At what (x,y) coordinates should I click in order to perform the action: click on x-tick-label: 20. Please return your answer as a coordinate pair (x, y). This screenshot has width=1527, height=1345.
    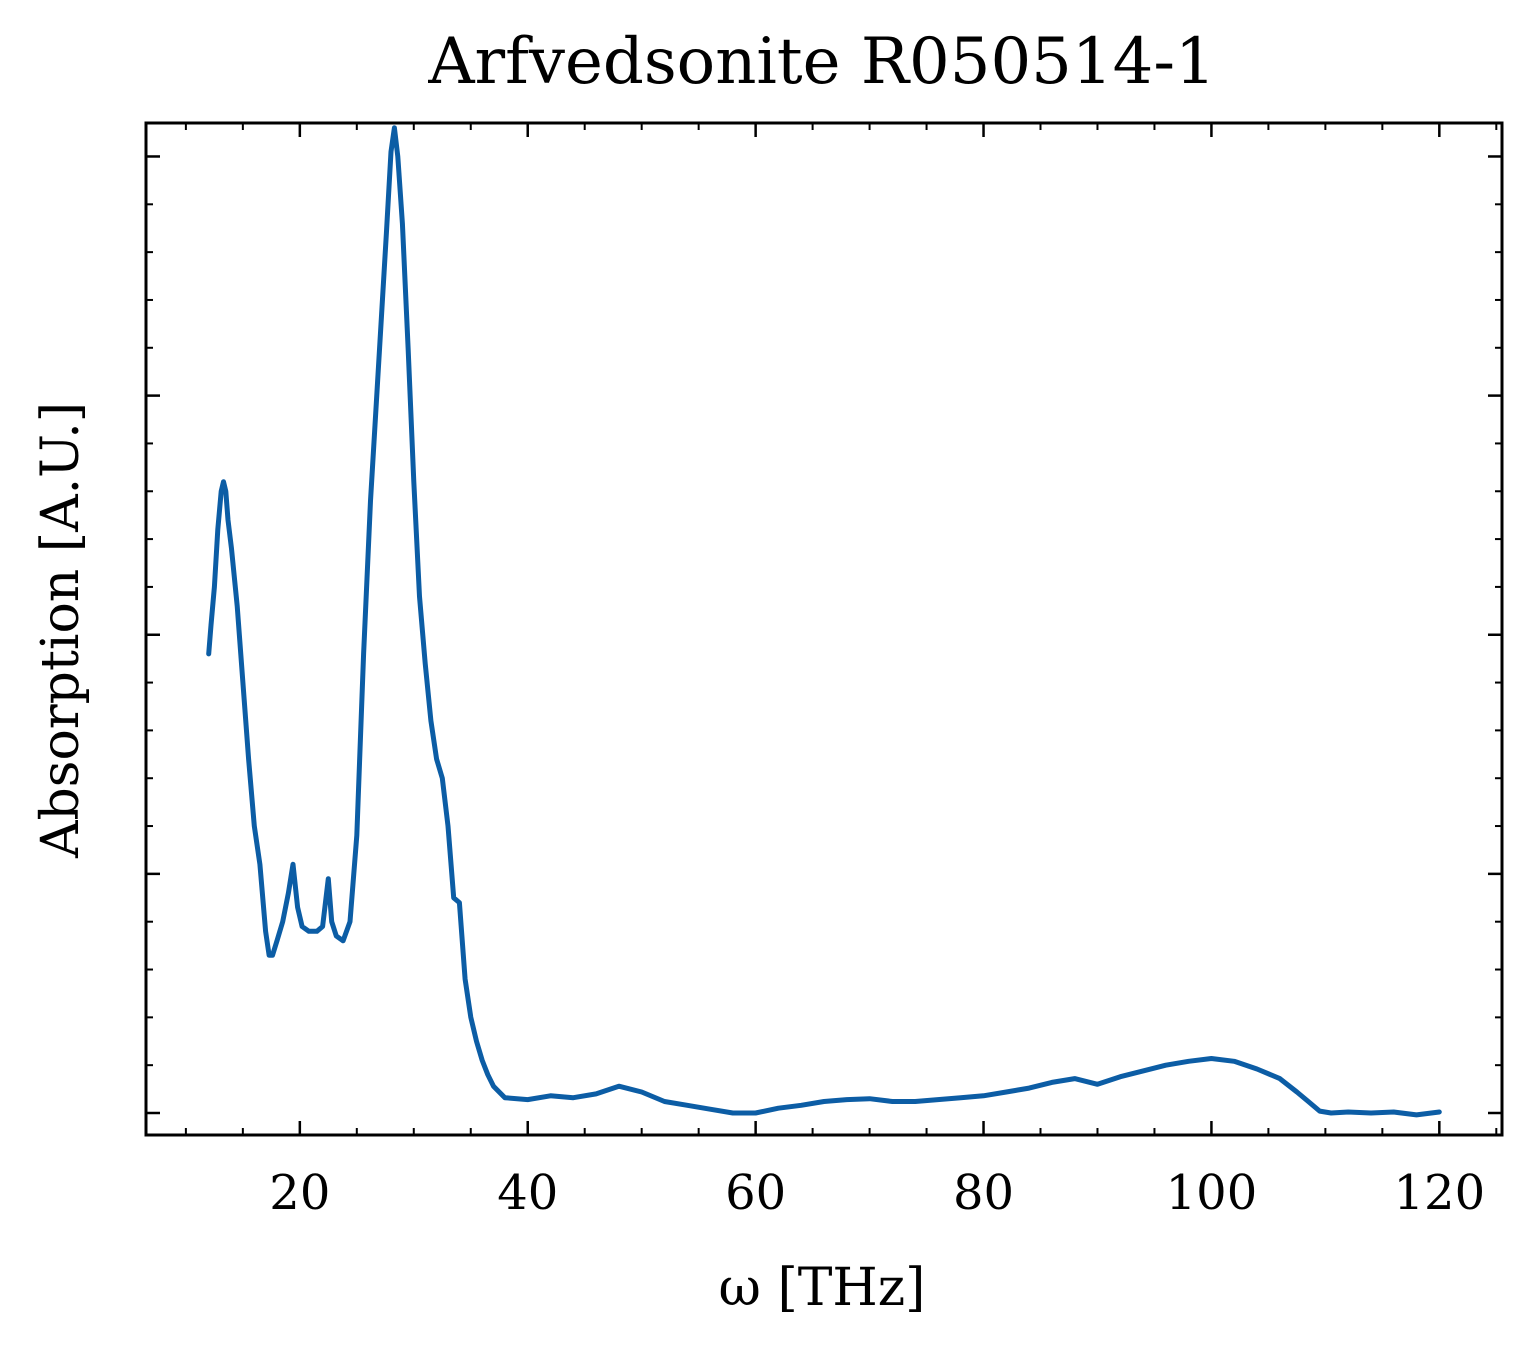
    Looking at the image, I should click on (299, 1193).